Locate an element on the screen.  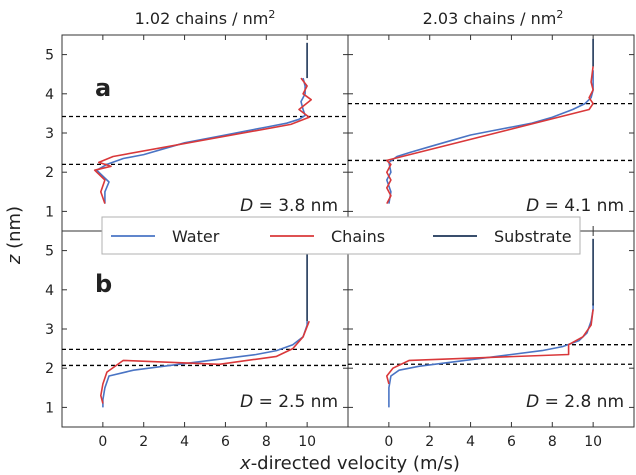
column-title-right: 2.03 chains / nm2 is located at coordinates (493, 18).